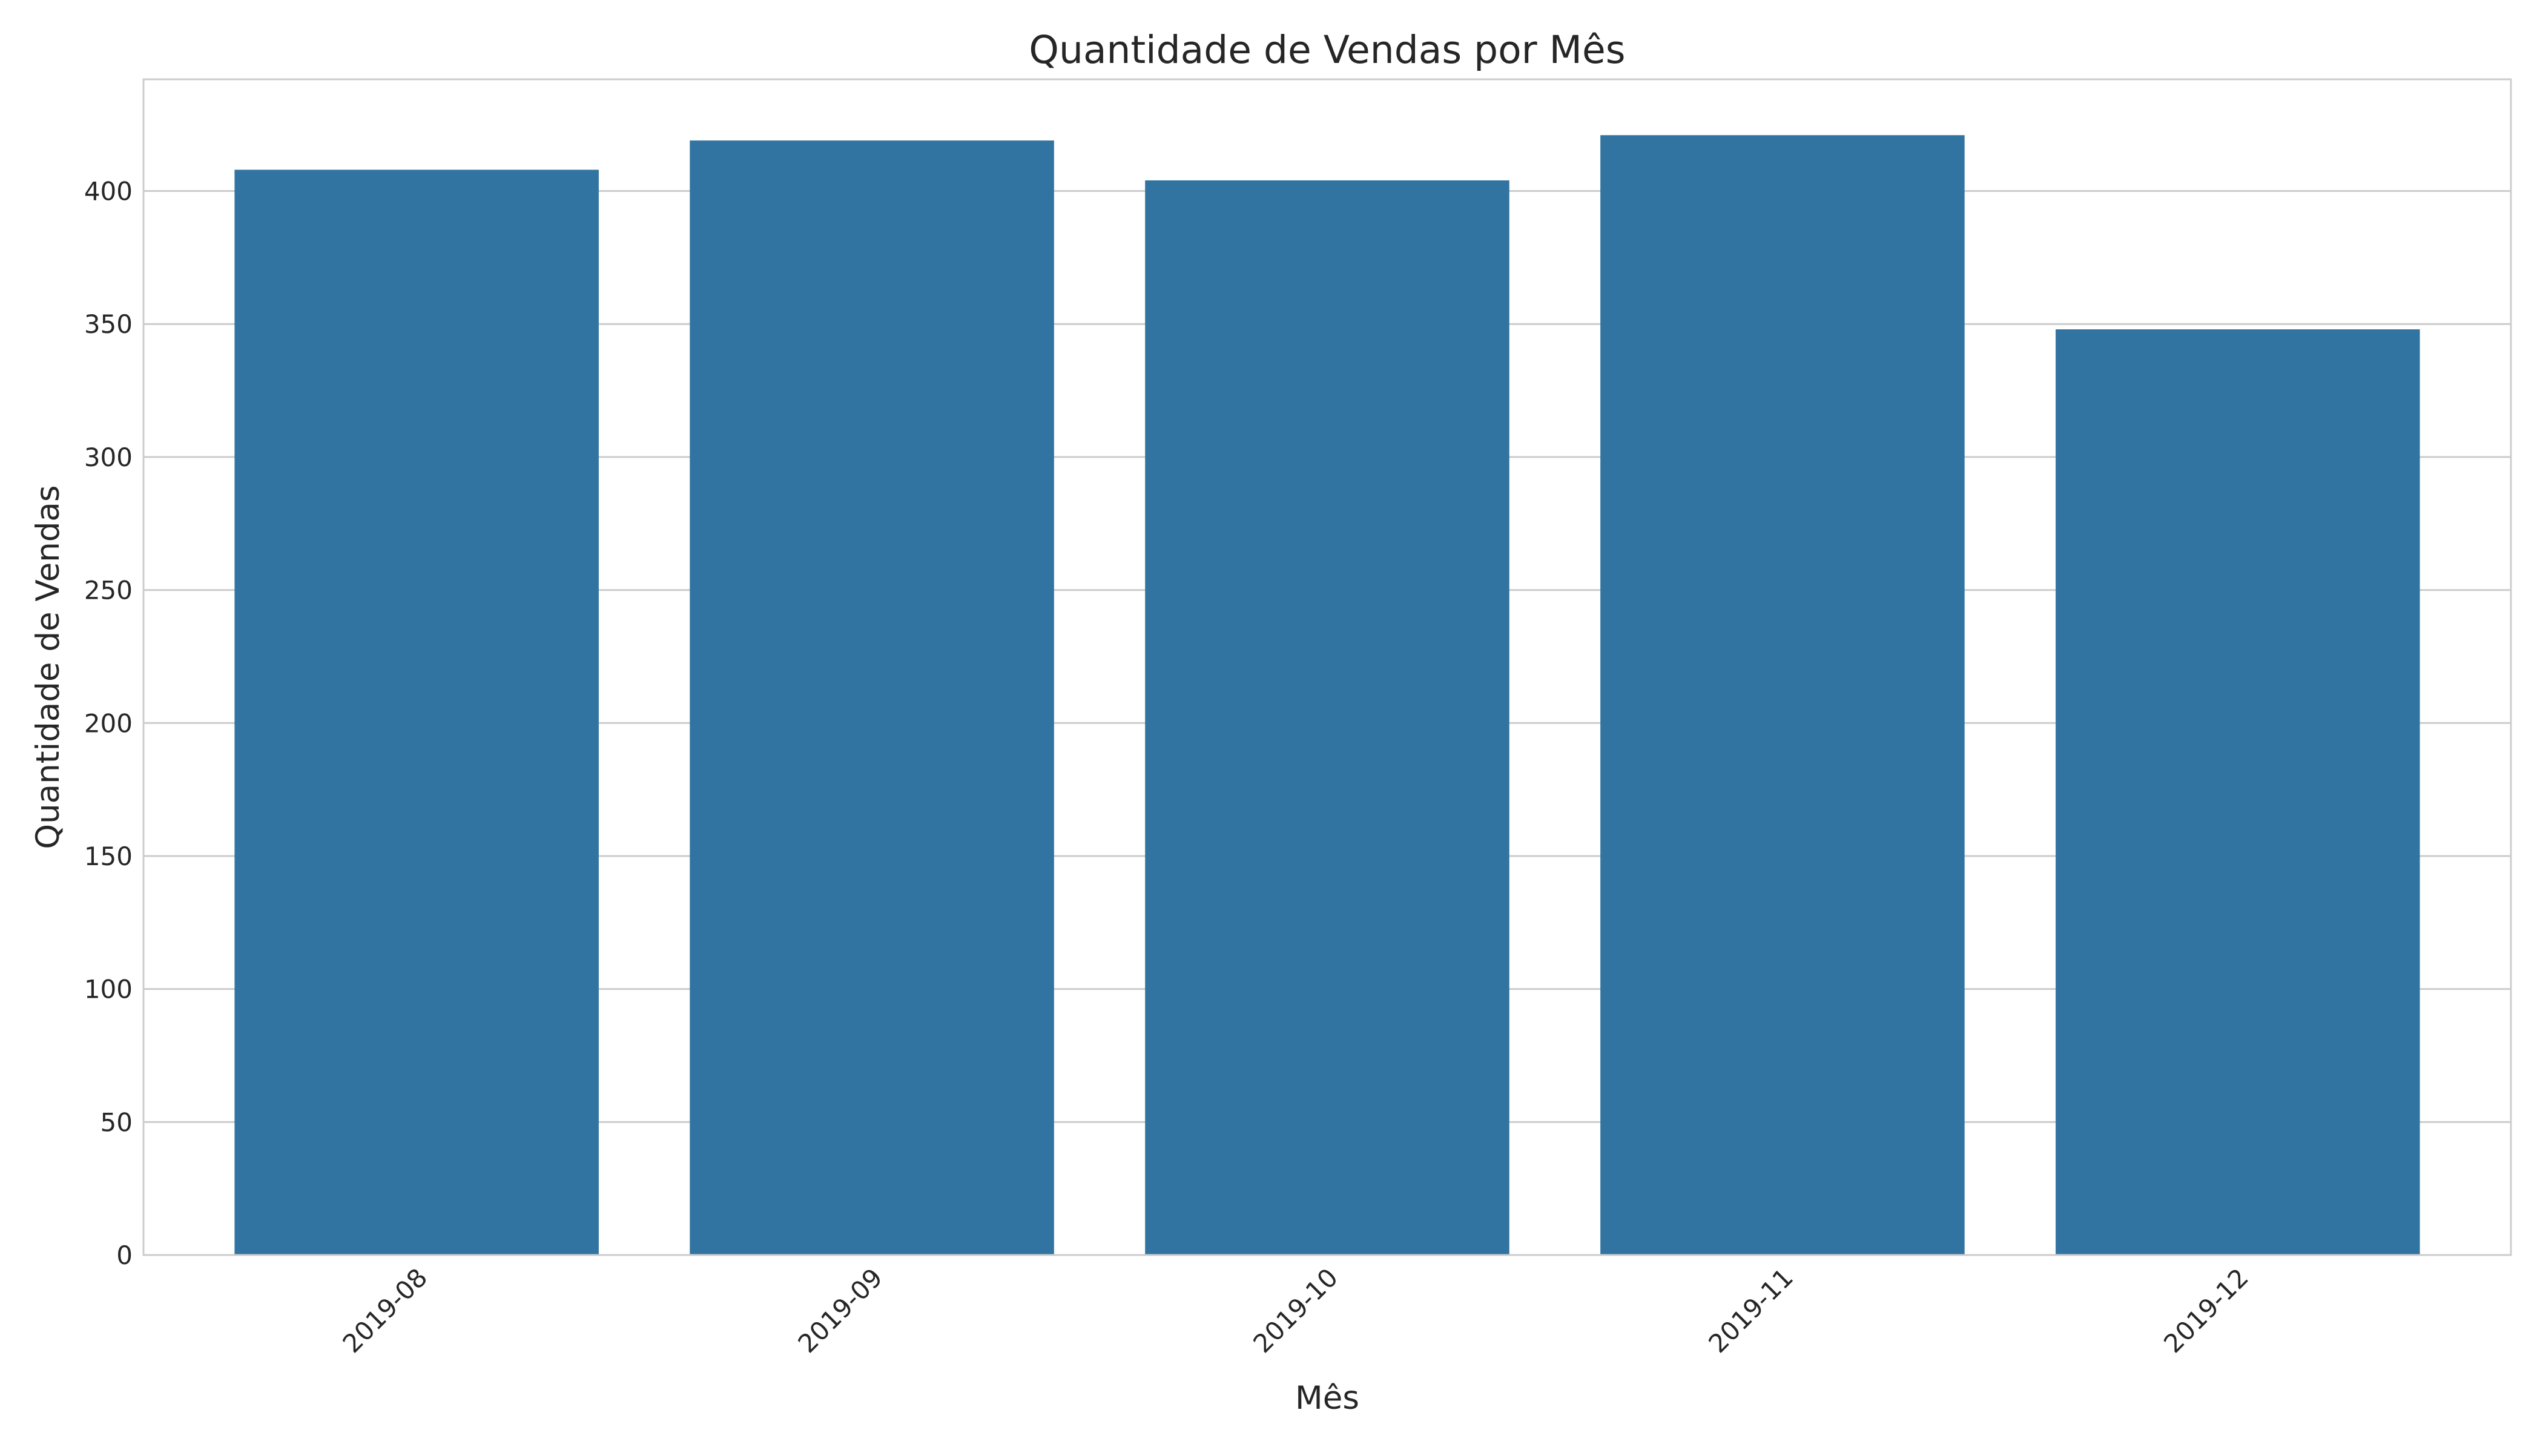  I want to click on y-tick-label: 300, so click(108, 457).